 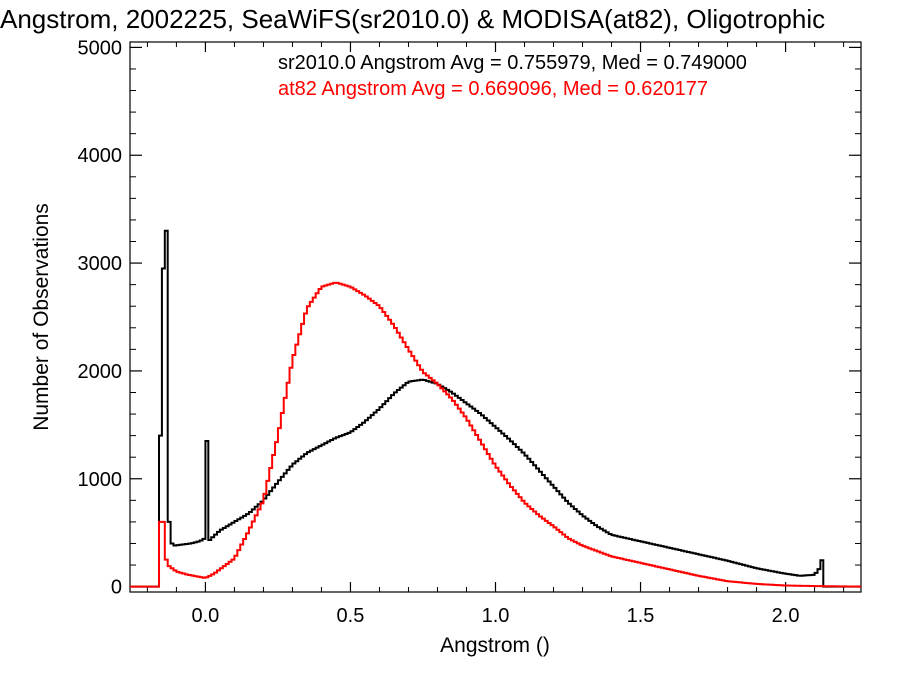 What do you see at coordinates (496, 616) in the screenshot?
I see `x-tick-label: 1.0` at bounding box center [496, 616].